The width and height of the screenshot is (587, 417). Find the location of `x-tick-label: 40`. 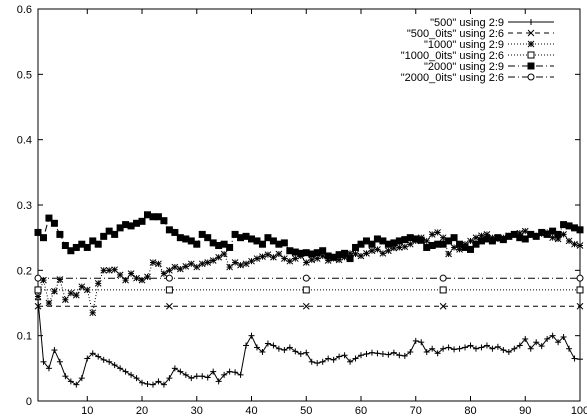

x-tick-label: 40 is located at coordinates (251, 411).